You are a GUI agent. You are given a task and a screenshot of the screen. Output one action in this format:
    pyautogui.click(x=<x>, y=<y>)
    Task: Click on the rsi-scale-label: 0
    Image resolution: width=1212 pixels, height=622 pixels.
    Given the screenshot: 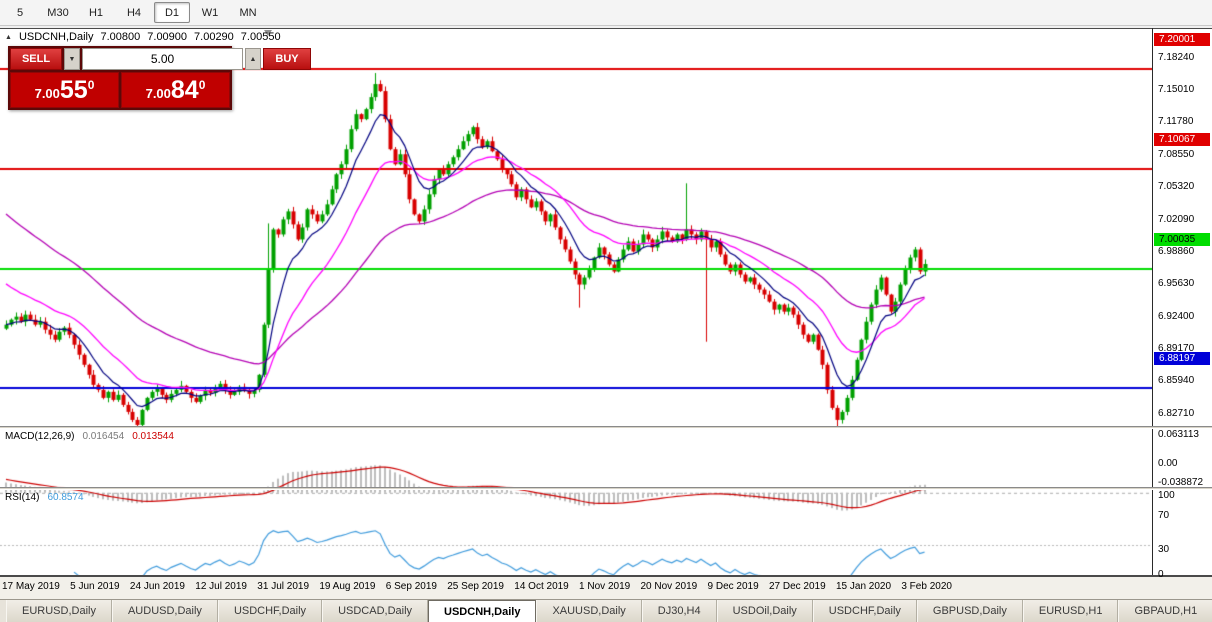 What is the action you would take?
    pyautogui.click(x=1161, y=574)
    